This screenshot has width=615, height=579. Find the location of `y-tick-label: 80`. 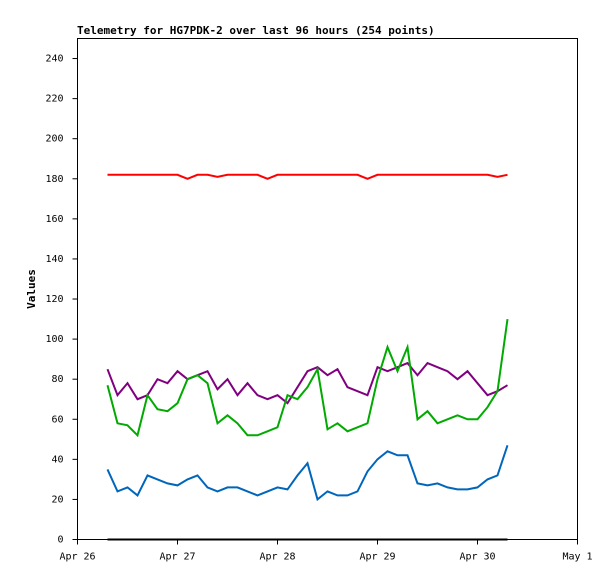

y-tick-label: 80 is located at coordinates (57, 379).